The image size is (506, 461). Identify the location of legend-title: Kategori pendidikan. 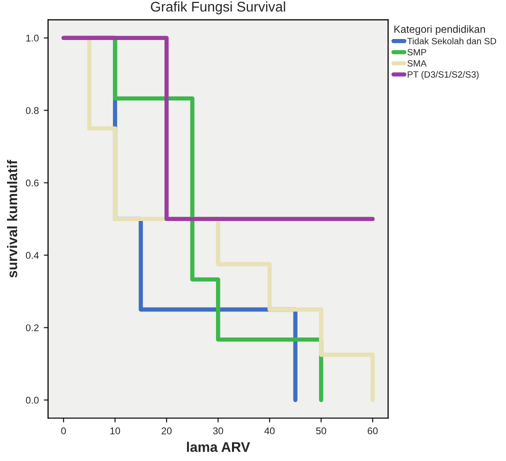
(439, 30).